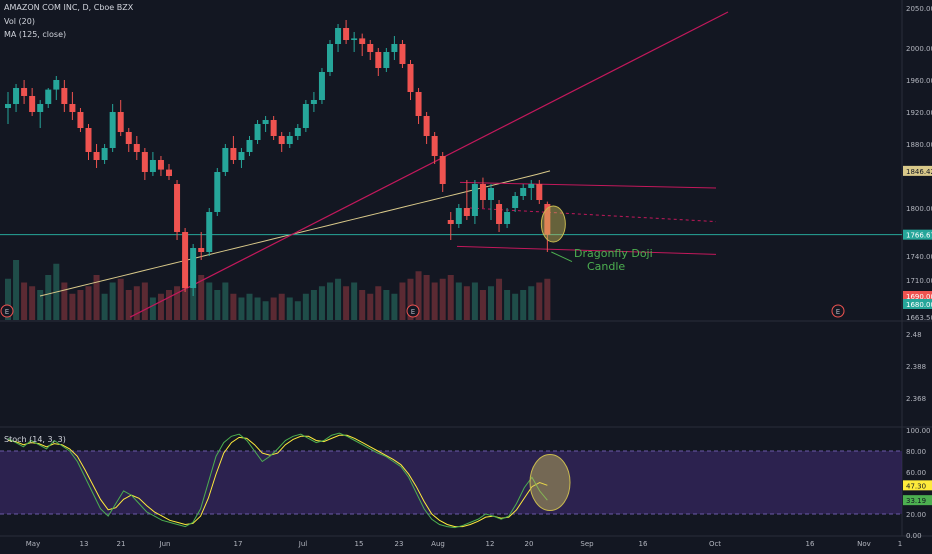  I want to click on volume-legend: Vol (20), so click(19, 21).